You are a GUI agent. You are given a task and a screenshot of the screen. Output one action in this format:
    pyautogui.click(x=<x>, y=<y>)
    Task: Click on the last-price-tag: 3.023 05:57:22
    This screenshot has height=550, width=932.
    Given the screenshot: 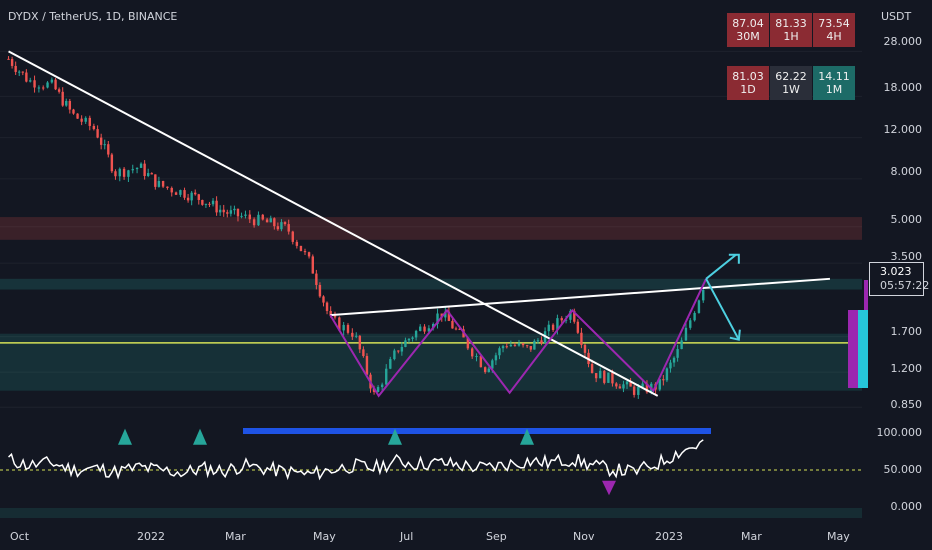 What is the action you would take?
    pyautogui.click(x=899, y=279)
    